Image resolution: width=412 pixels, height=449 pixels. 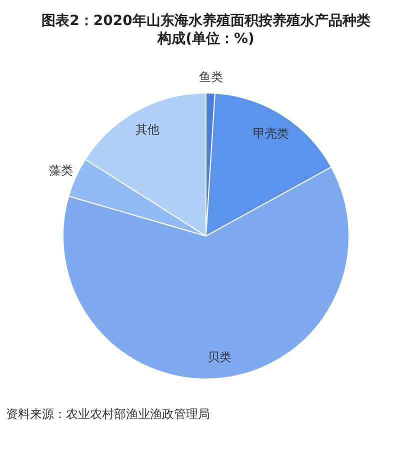 What do you see at coordinates (61, 171) in the screenshot?
I see `slice-label: 藻类` at bounding box center [61, 171].